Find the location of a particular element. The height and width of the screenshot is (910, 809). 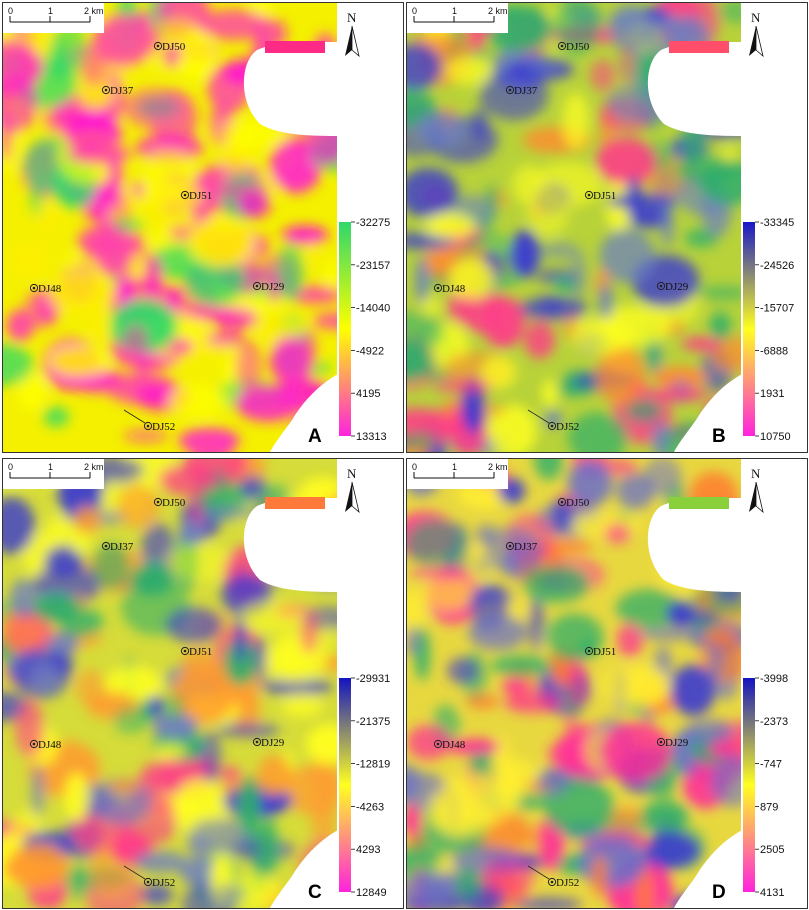

colorbar-tick-label: -23157 is located at coordinates (373, 266).